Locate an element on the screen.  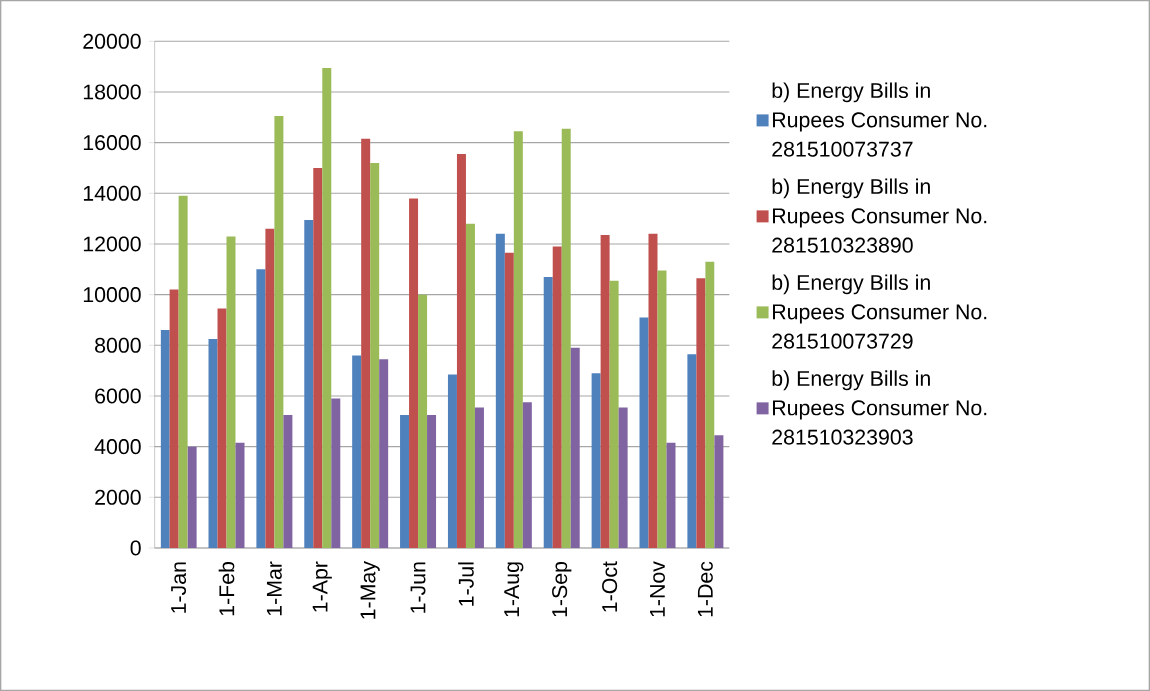
x-tick-label: 1-Jul is located at coordinates (466, 584).